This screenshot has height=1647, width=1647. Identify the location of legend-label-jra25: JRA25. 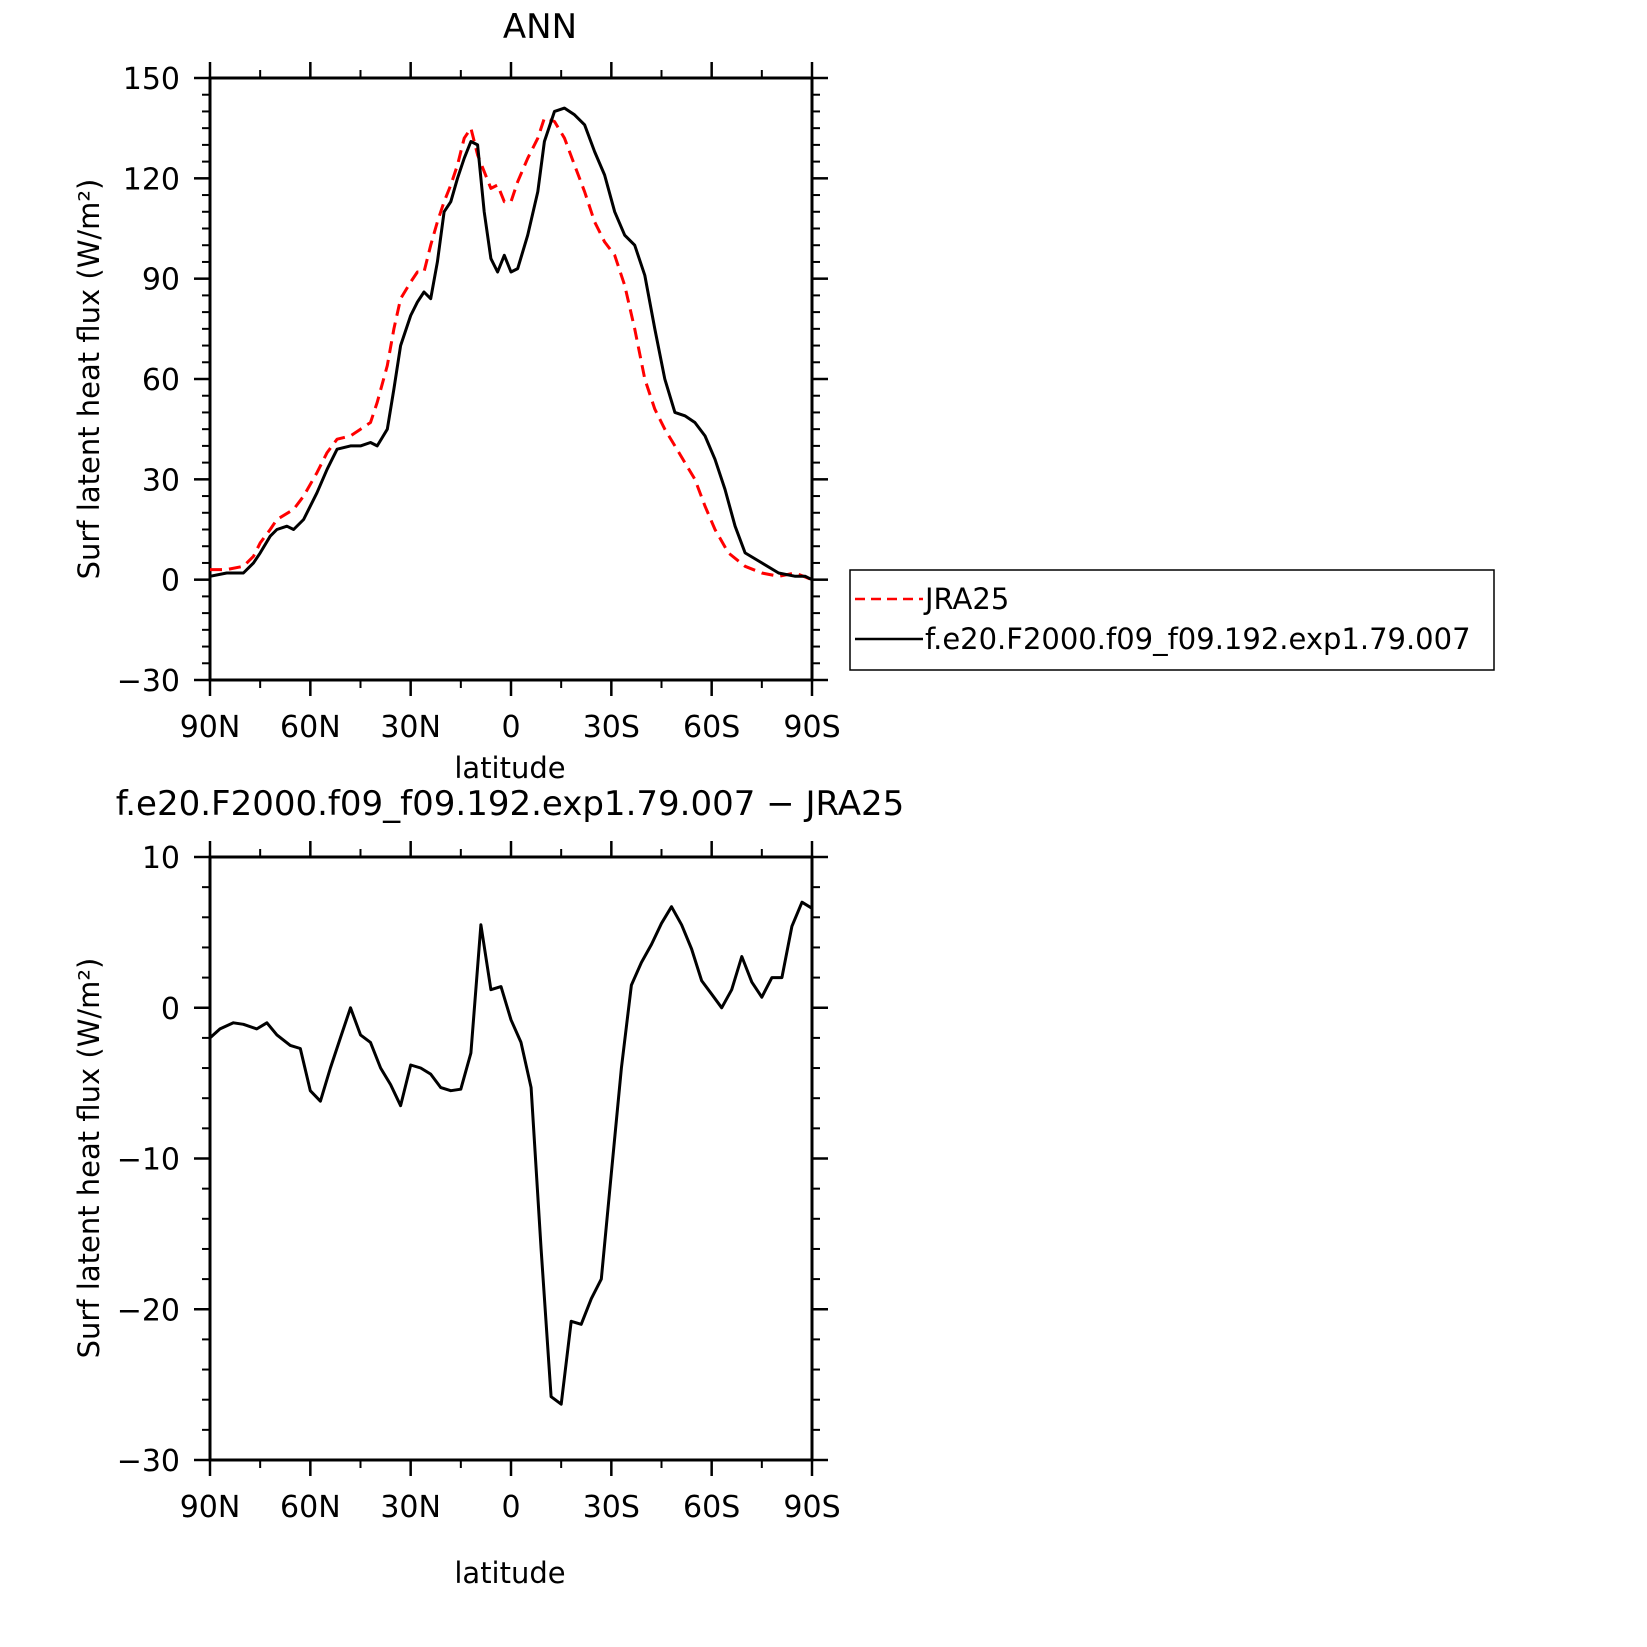
(966, 599).